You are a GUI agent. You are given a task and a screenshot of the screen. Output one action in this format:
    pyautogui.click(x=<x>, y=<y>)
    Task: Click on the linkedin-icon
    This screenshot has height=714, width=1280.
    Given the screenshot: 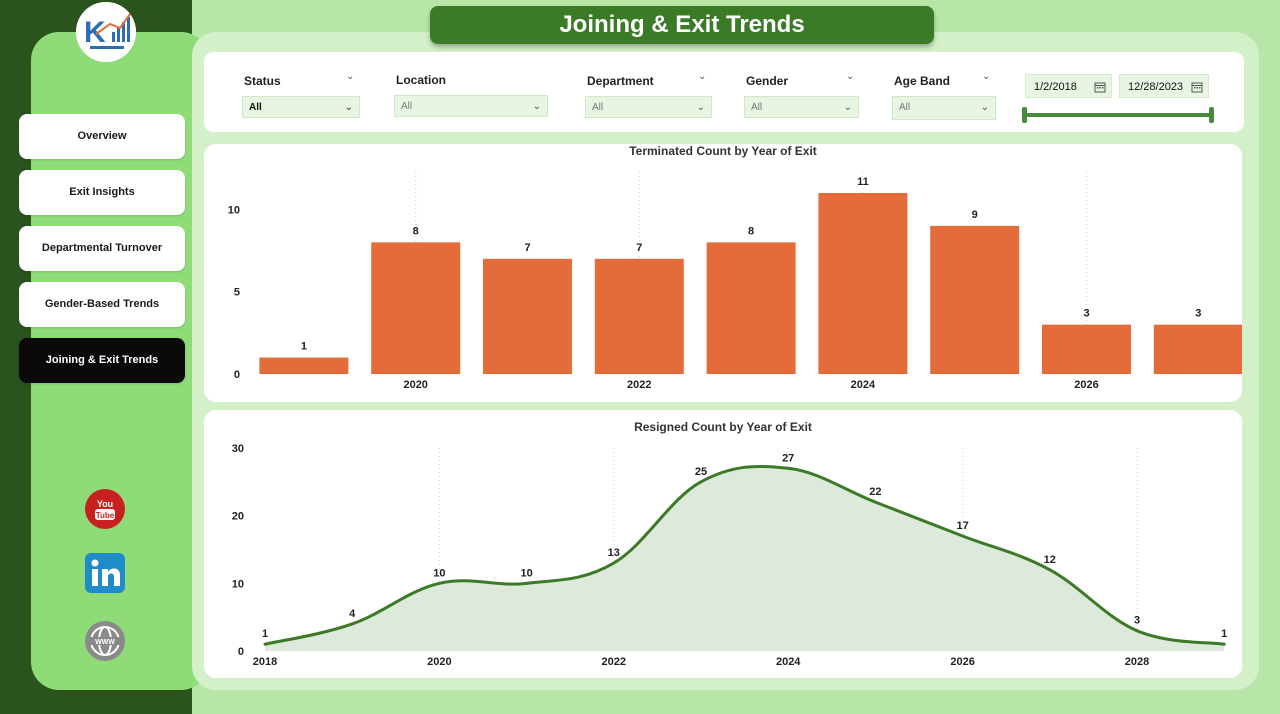 What is the action you would take?
    pyautogui.click(x=105, y=573)
    